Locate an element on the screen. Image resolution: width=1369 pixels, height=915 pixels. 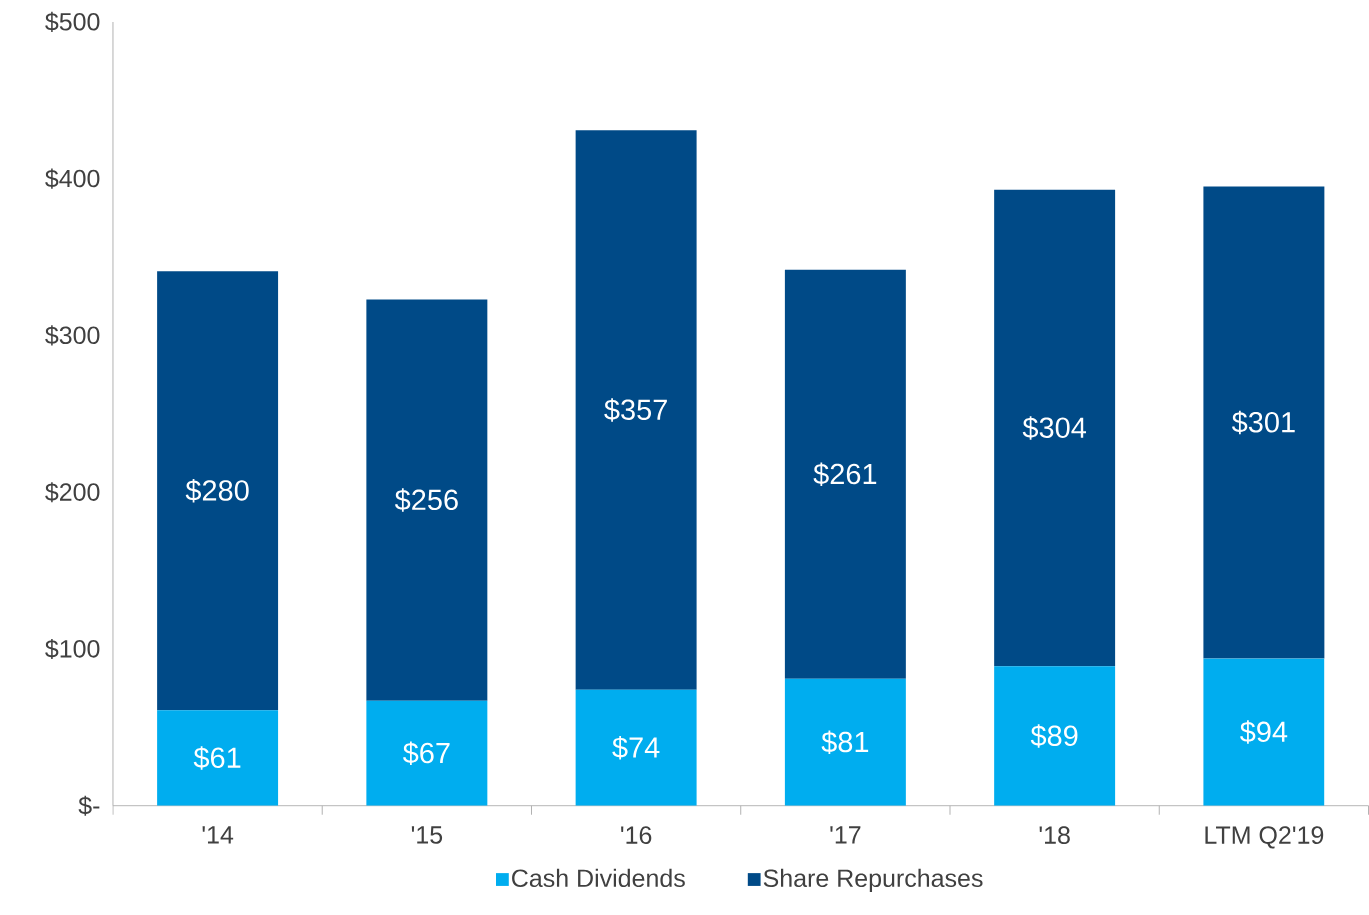
data-label: $357 is located at coordinates (635, 410).